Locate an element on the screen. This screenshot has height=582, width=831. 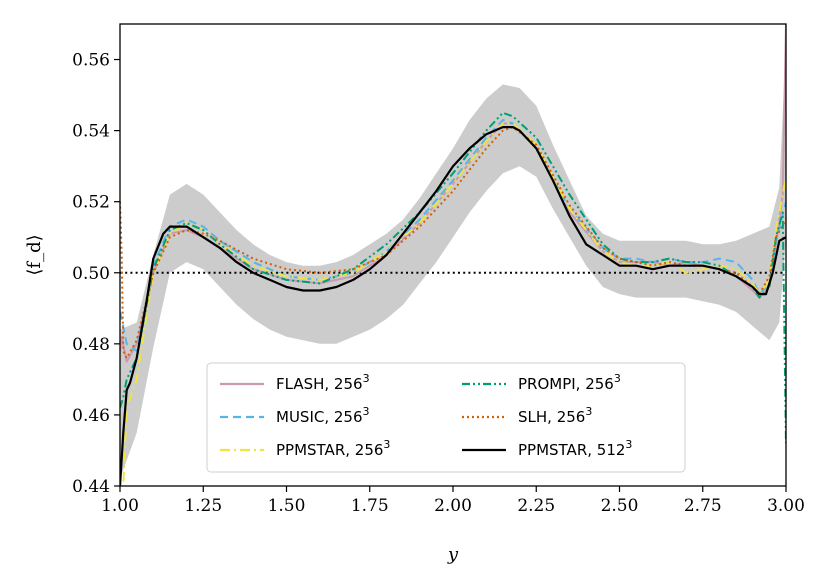
legend-label-text: PROMPI, 256 is located at coordinates (566, 384).